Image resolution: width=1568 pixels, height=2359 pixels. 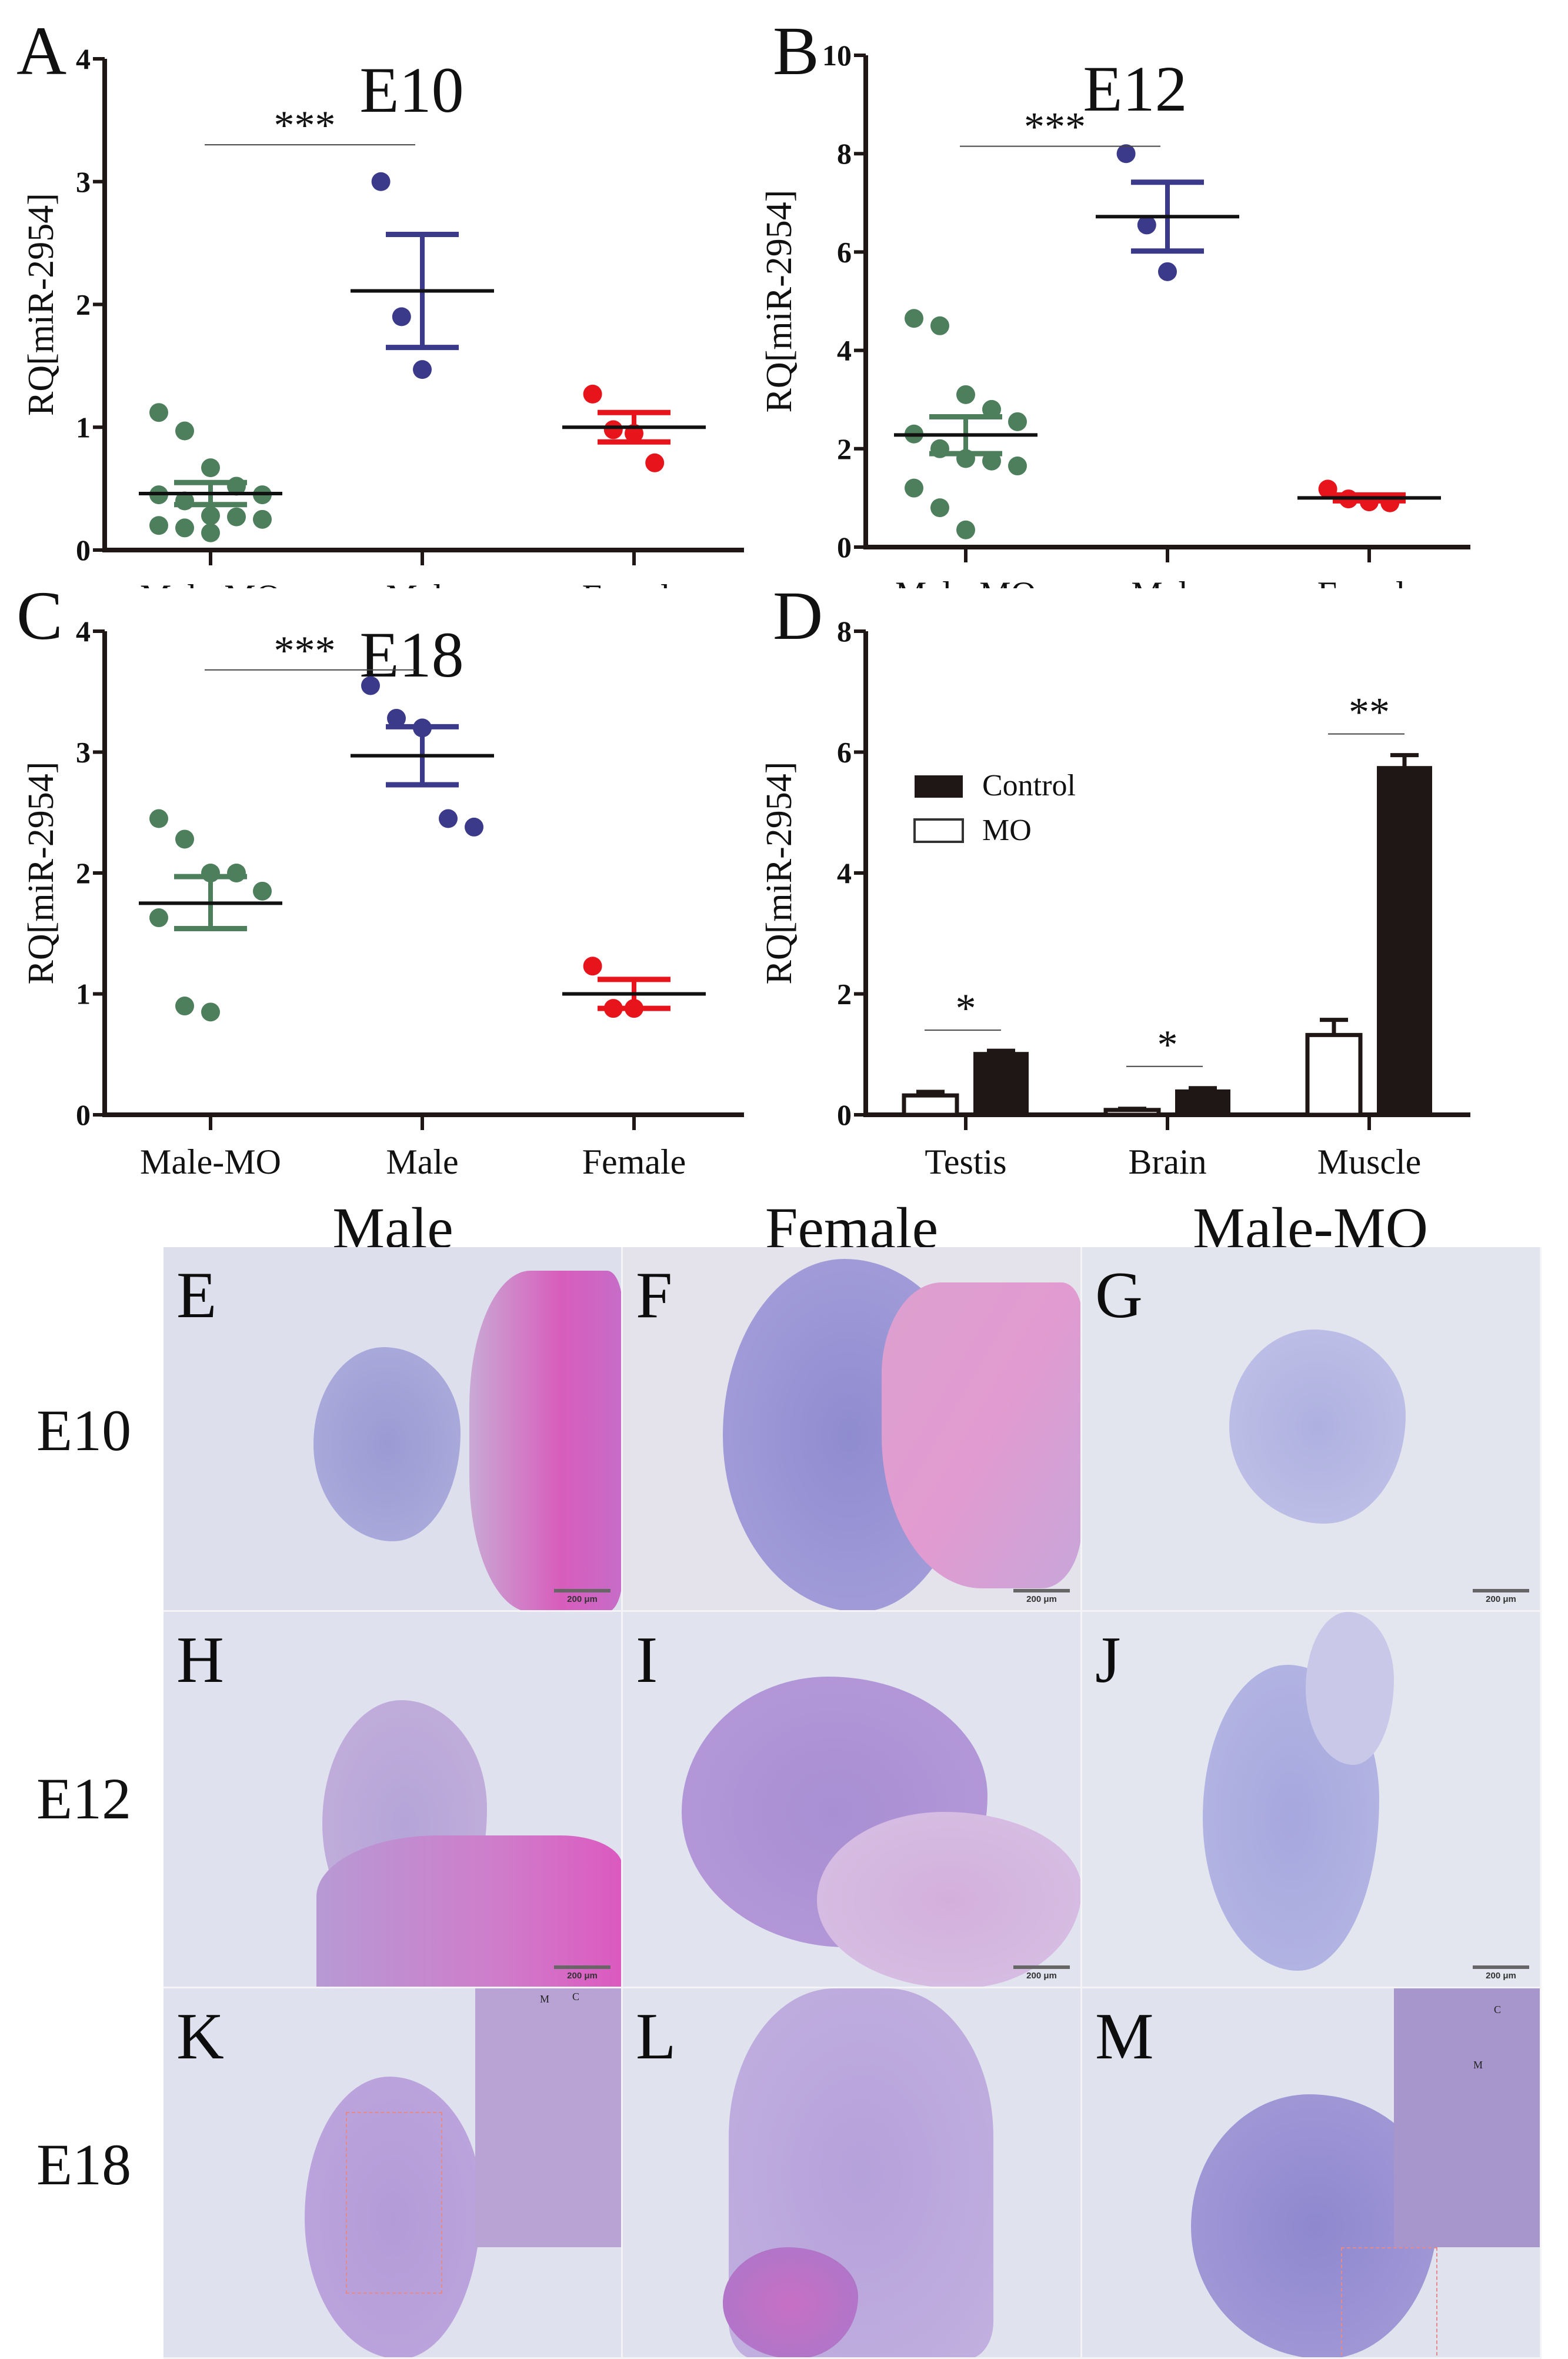 What do you see at coordinates (393, 1800) in the screenshot?
I see `micrograph-h: H 200 μm` at bounding box center [393, 1800].